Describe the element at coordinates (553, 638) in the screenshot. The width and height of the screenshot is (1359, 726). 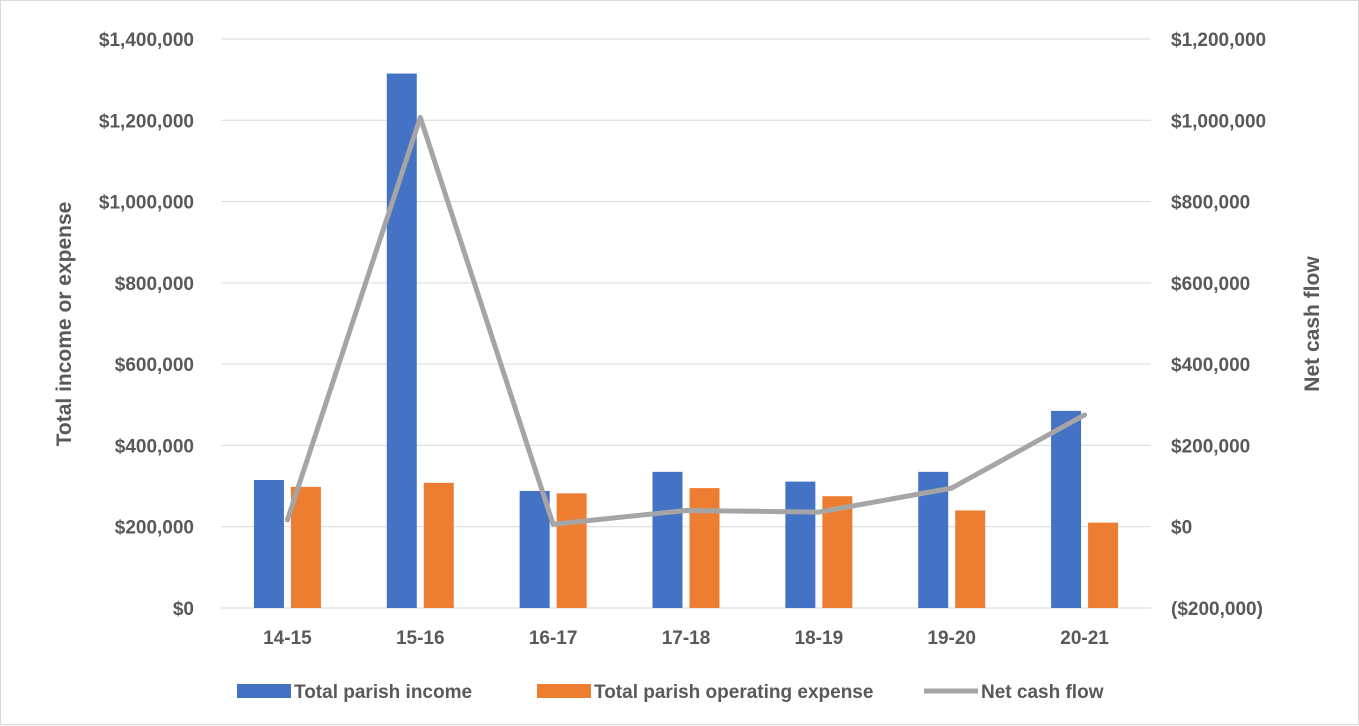
I see `x-tick-label: 16-17` at that location.